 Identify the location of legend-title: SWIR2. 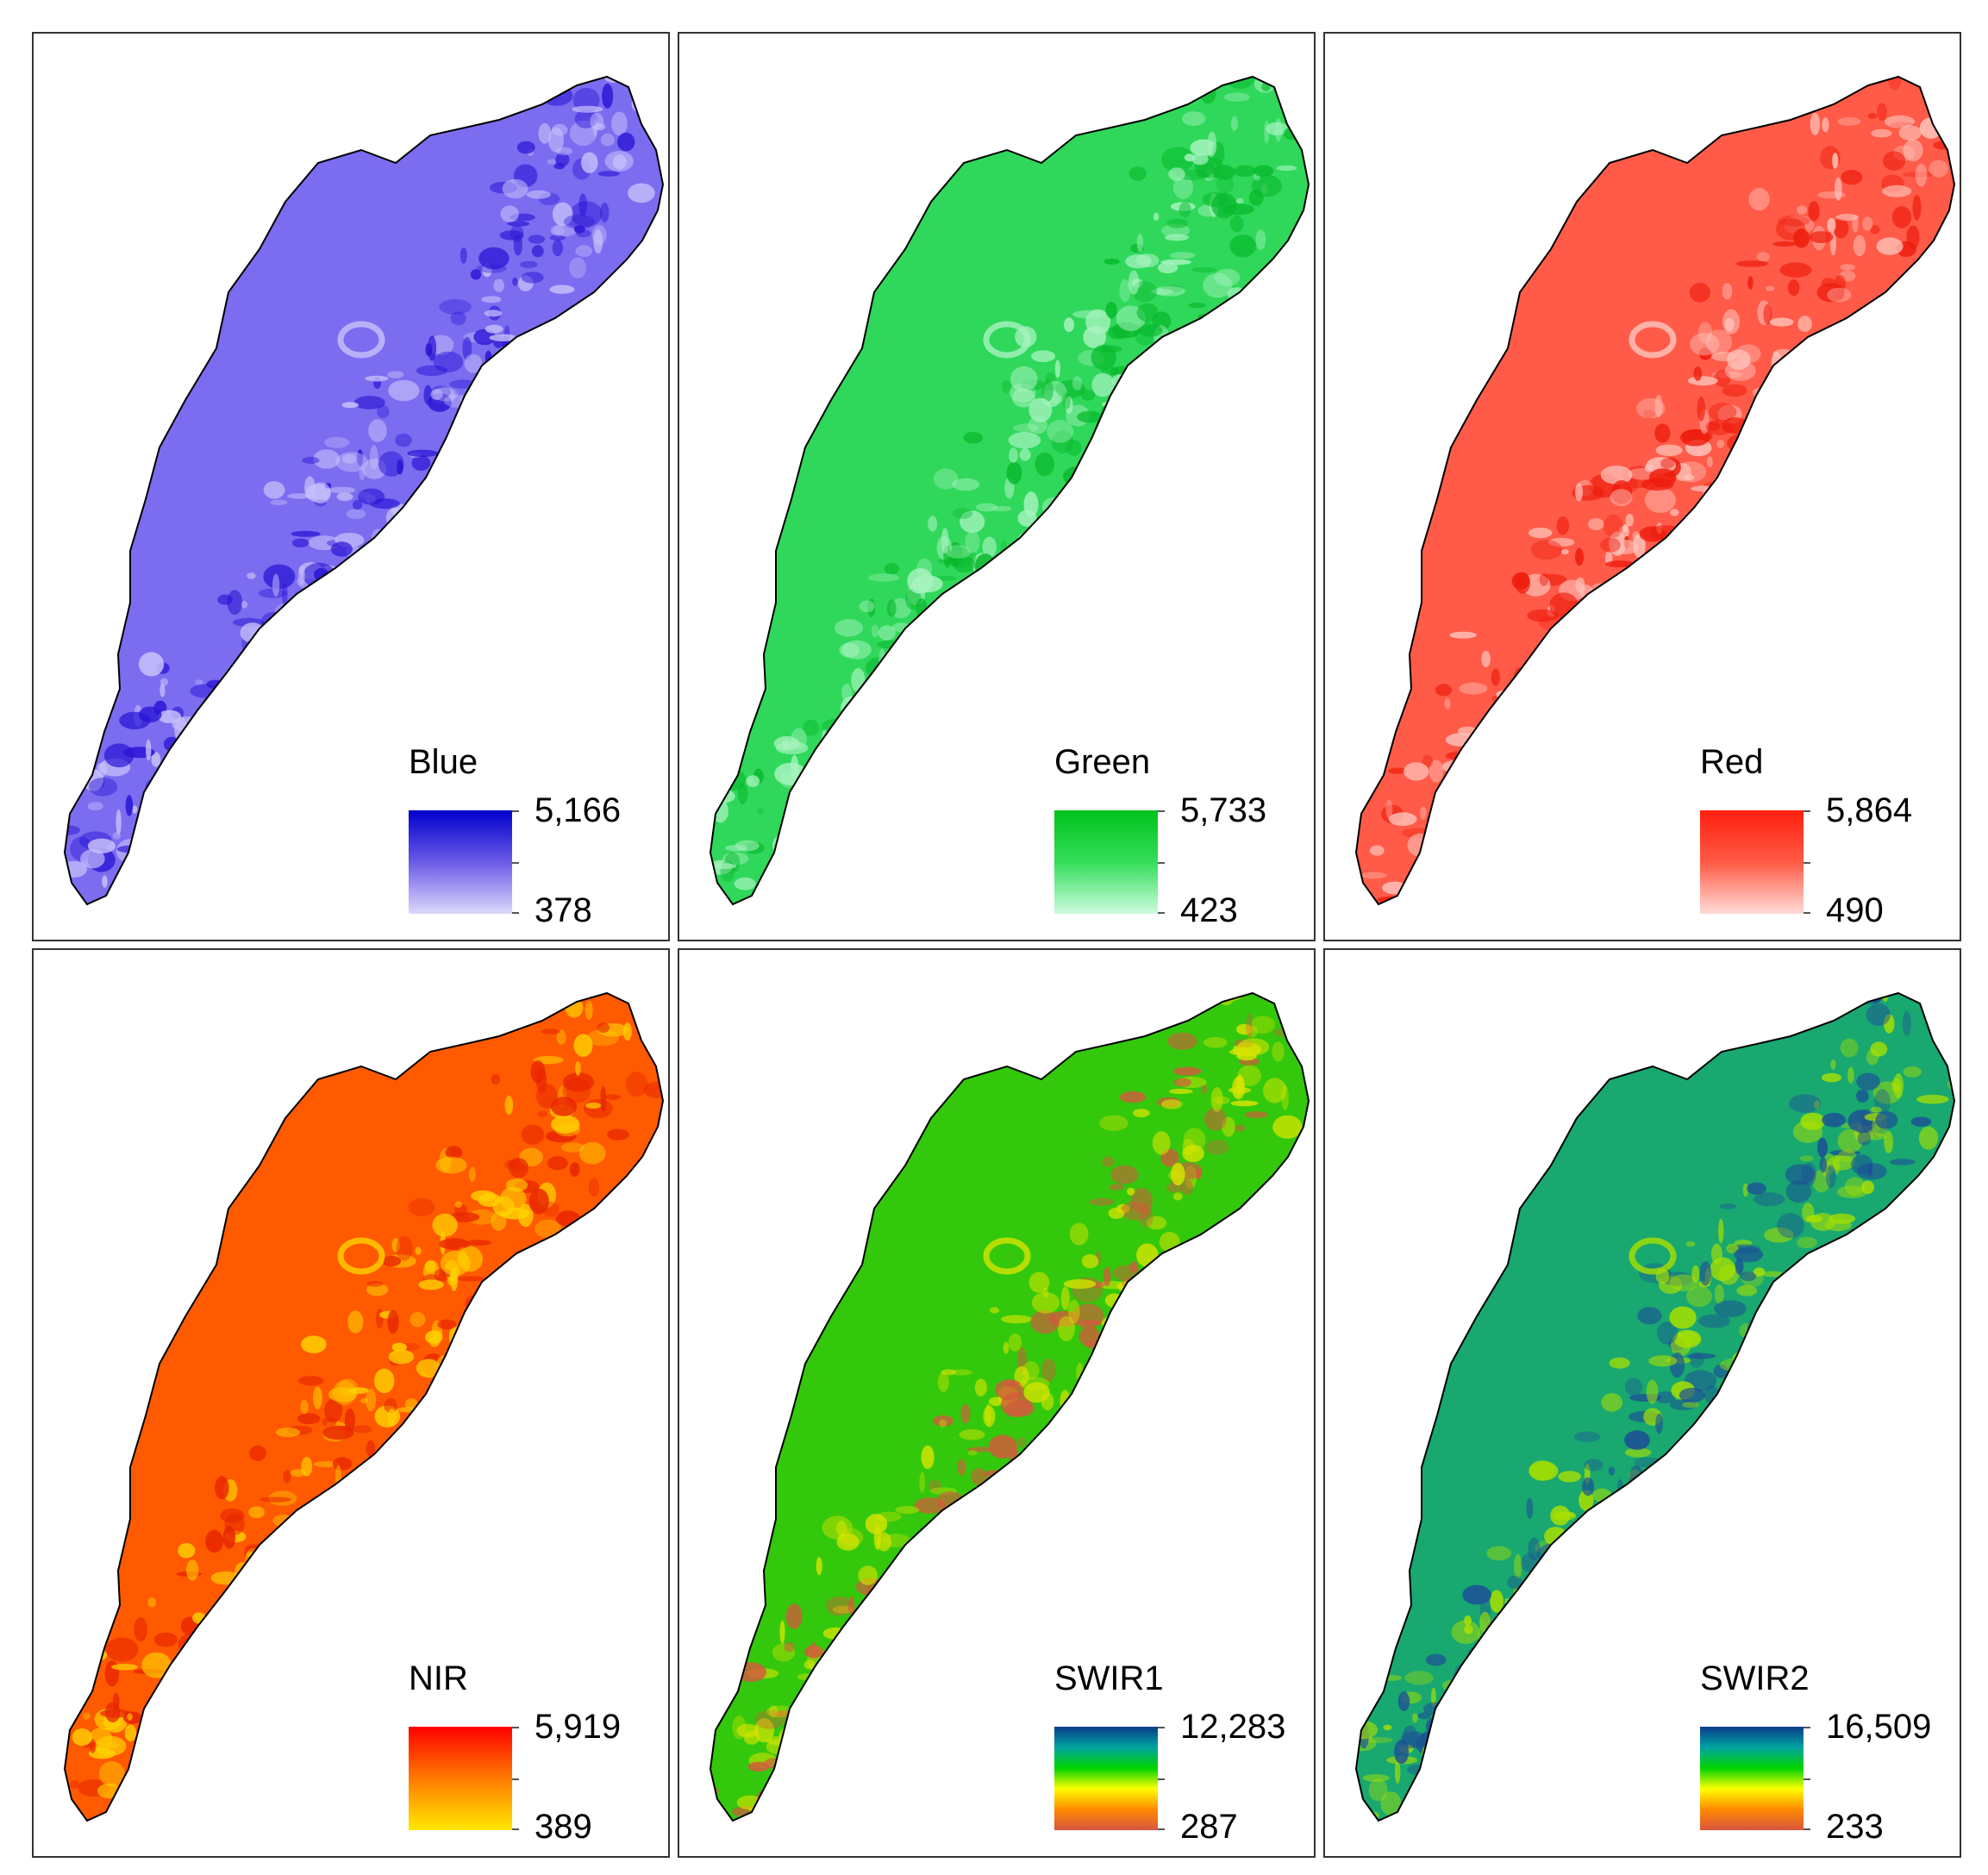
(1755, 1678).